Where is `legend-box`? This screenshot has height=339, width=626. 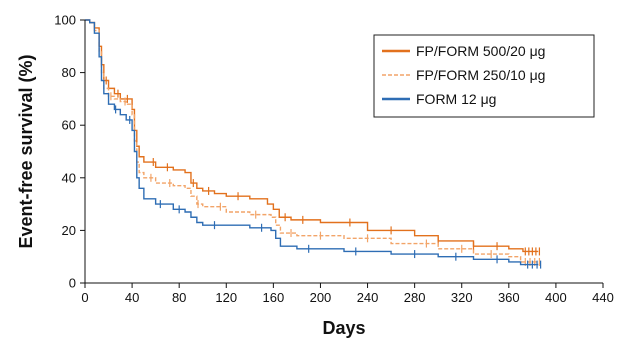 legend-box is located at coordinates (484, 76).